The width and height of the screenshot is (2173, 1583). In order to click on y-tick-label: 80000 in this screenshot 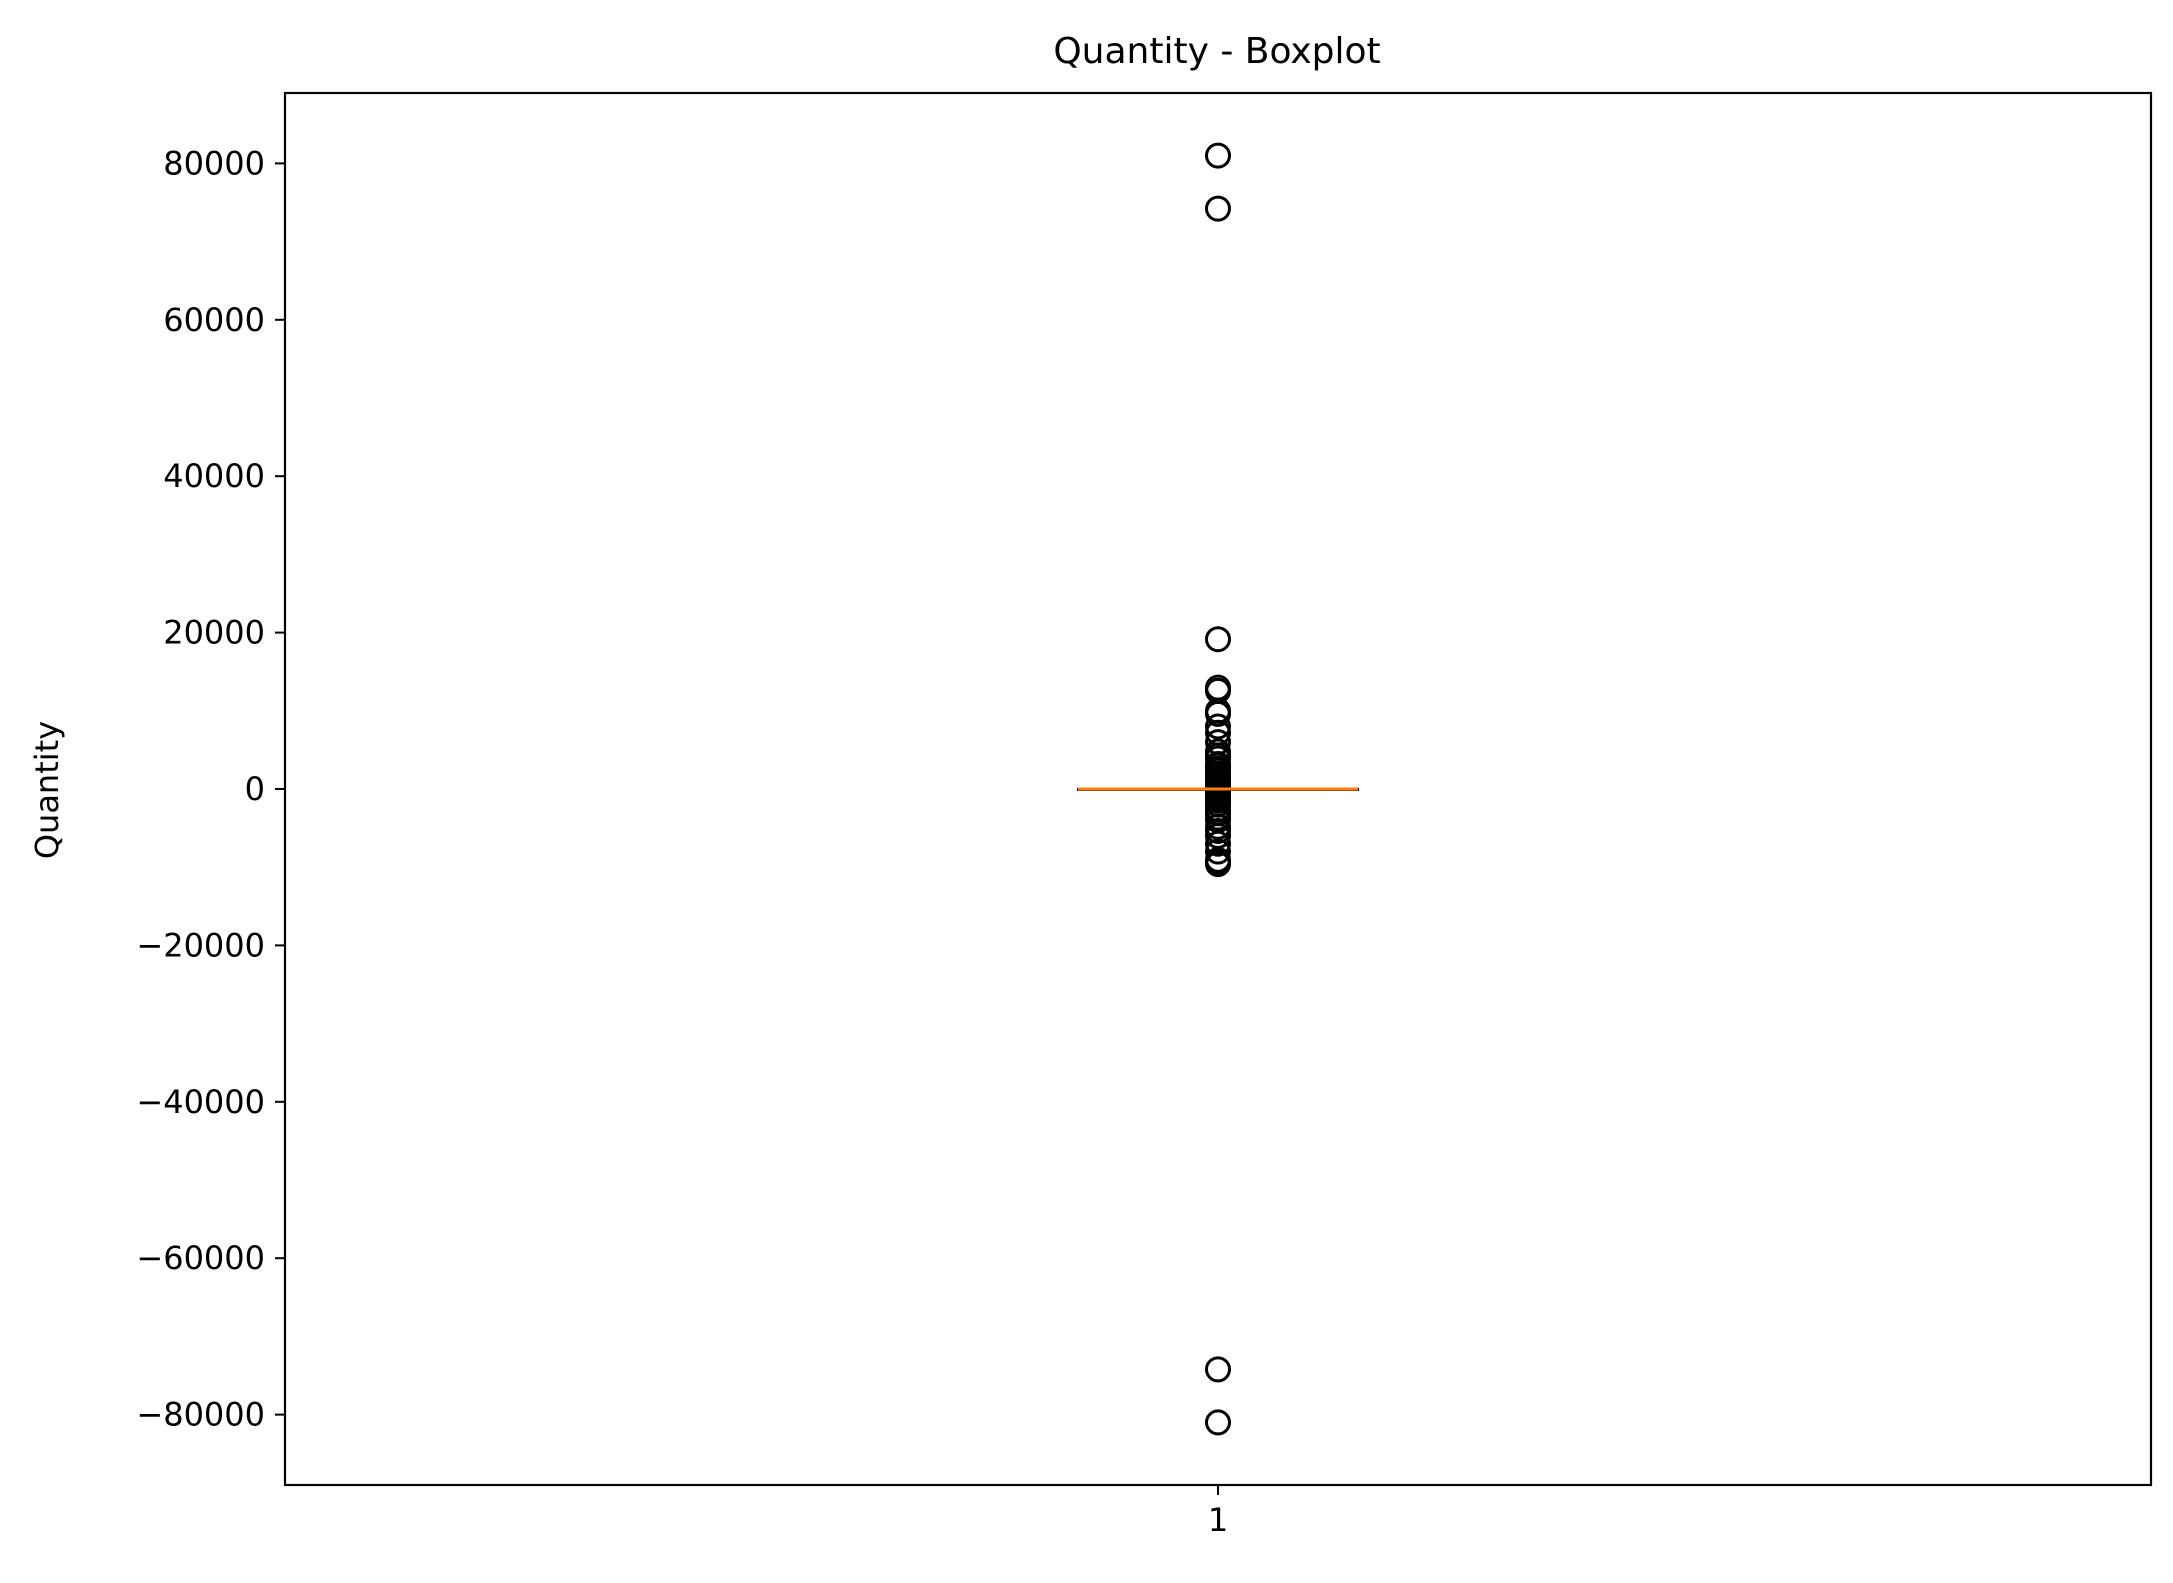, I will do `click(214, 163)`.